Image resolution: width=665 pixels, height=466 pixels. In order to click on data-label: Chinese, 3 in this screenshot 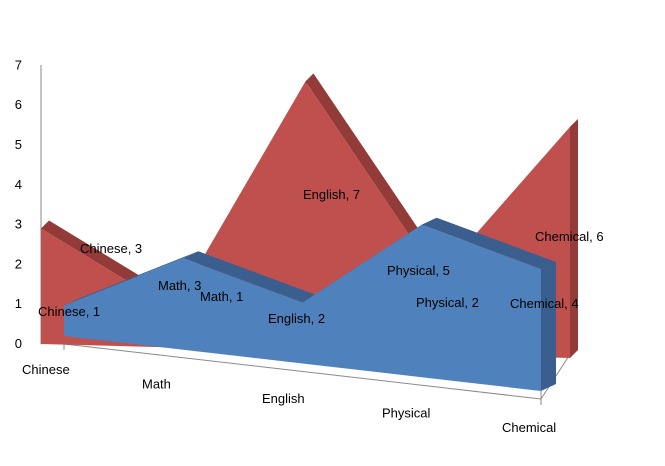, I will do `click(111, 248)`.